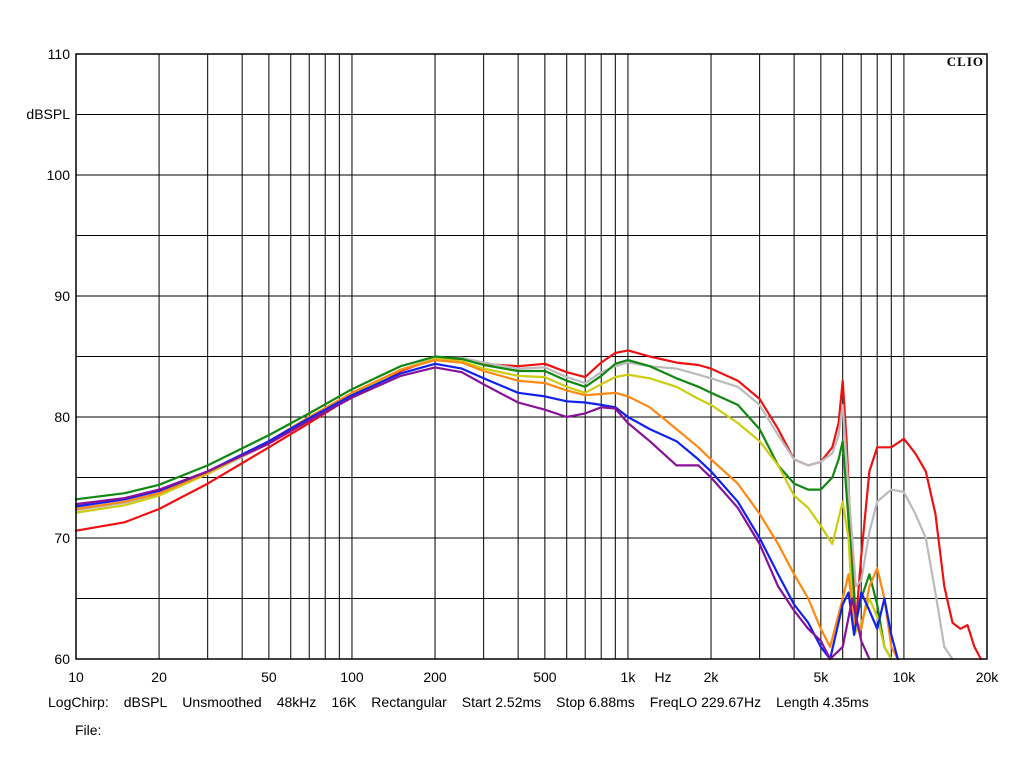  What do you see at coordinates (712, 677) in the screenshot?
I see `x-tick-label: 2k` at bounding box center [712, 677].